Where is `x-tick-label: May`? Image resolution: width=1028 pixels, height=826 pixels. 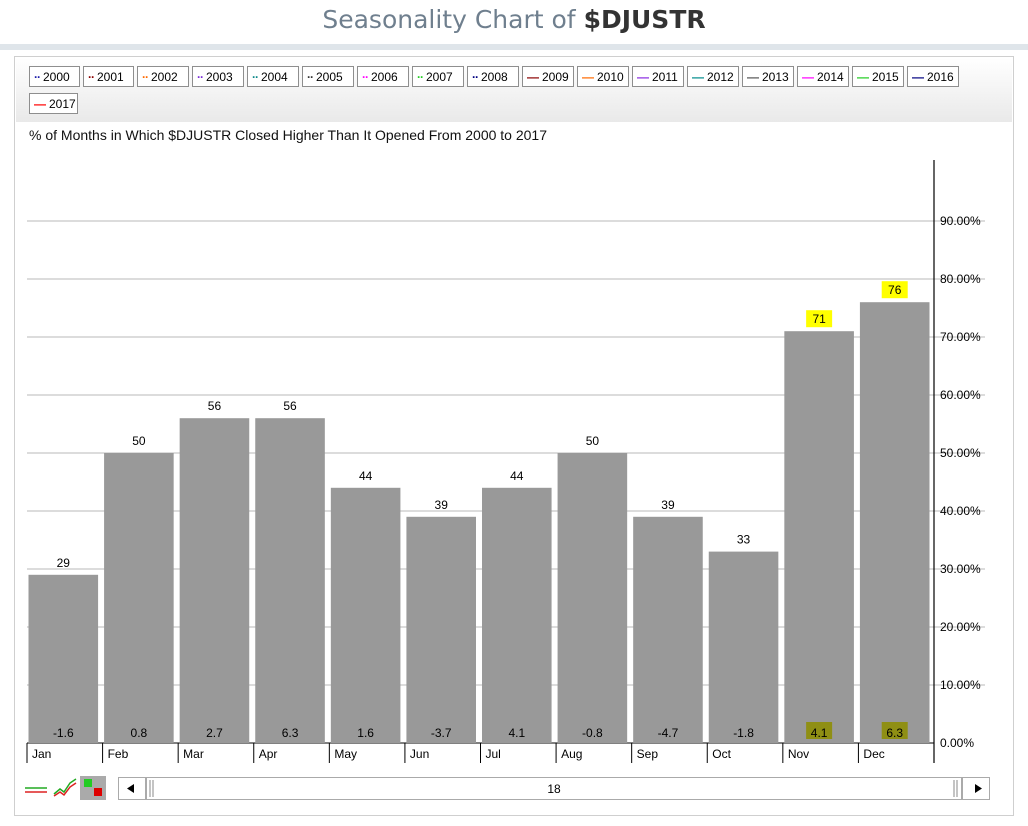
x-tick-label: May is located at coordinates (345, 754).